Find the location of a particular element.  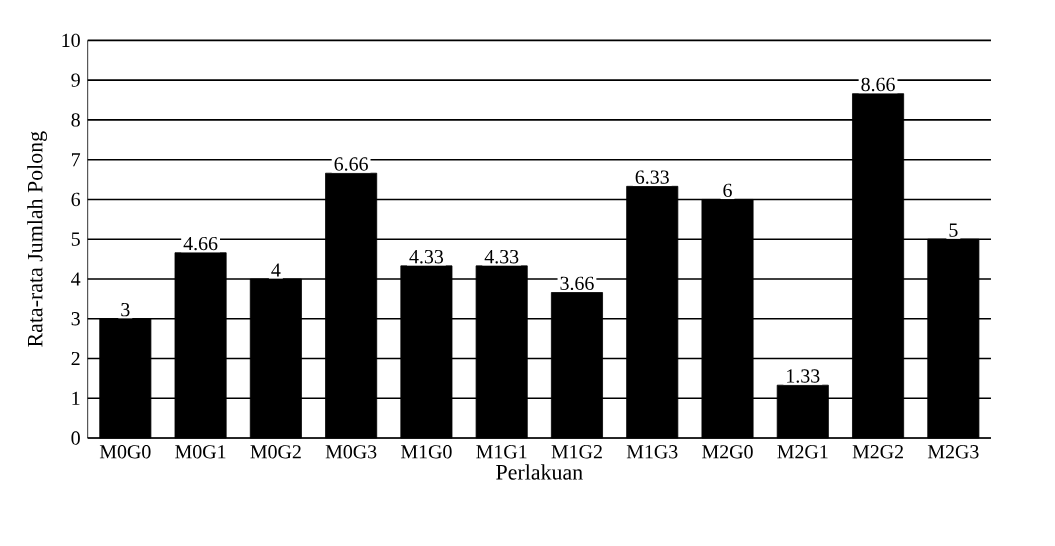

data-label: 6.33 is located at coordinates (652, 177).